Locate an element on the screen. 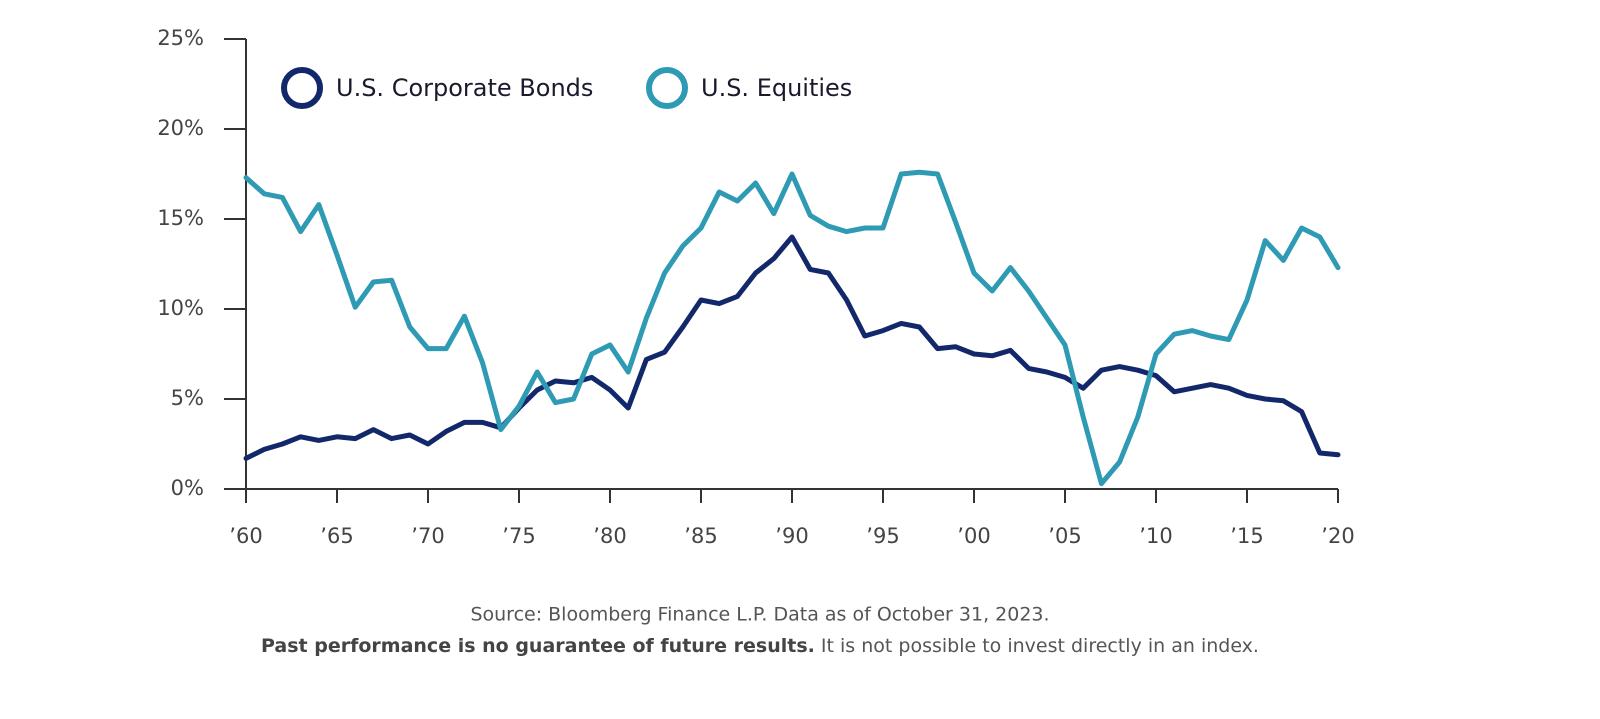 This screenshot has width=1600, height=719. x-tick-label: ’00 is located at coordinates (973, 536).